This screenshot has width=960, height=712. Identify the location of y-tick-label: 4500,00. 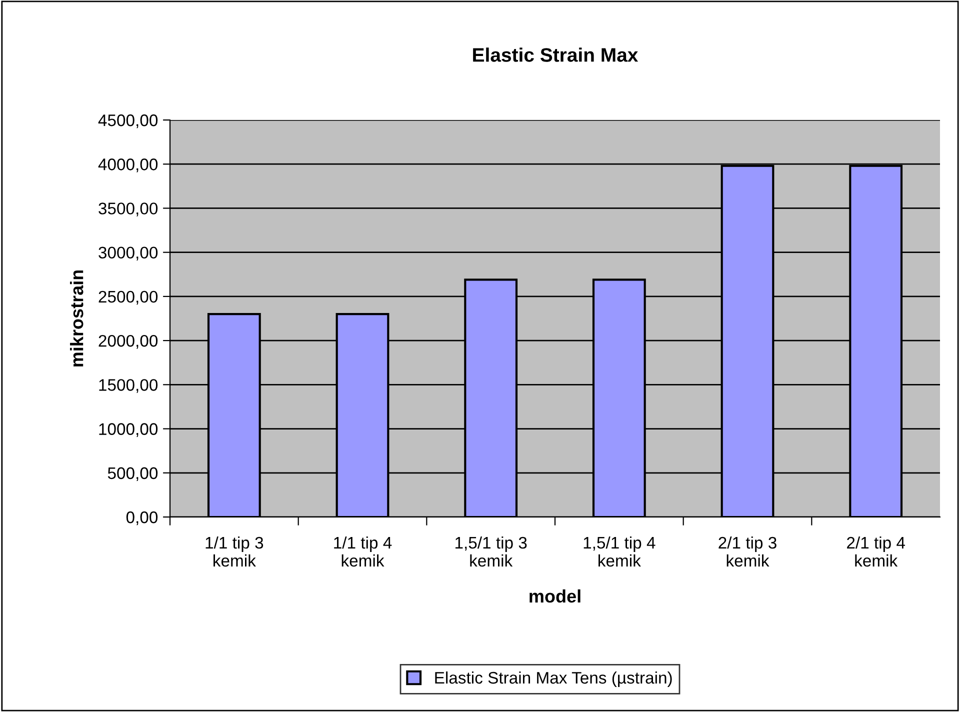
(128, 121).